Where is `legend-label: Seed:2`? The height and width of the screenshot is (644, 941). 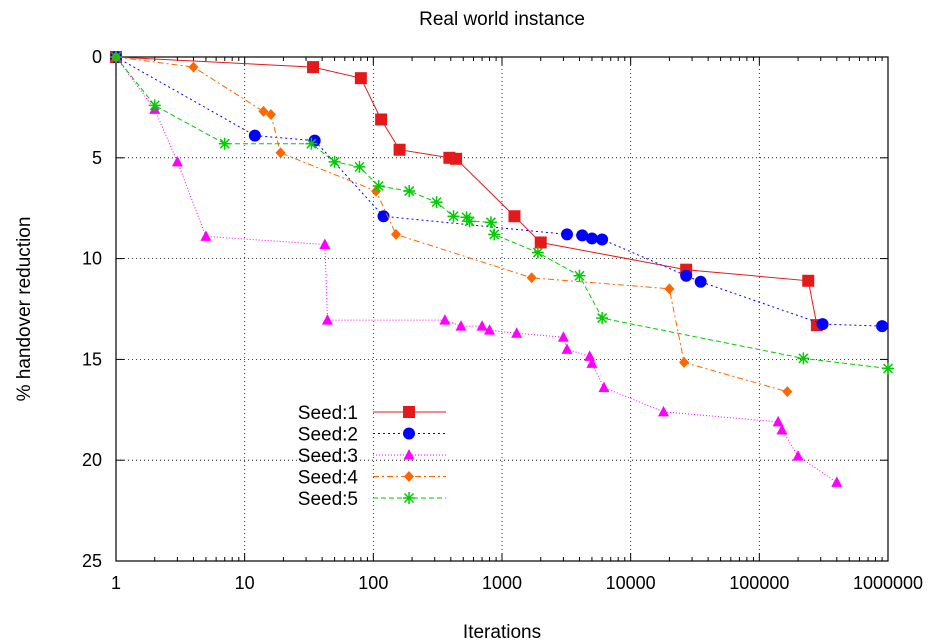
legend-label: Seed:2 is located at coordinates (328, 435).